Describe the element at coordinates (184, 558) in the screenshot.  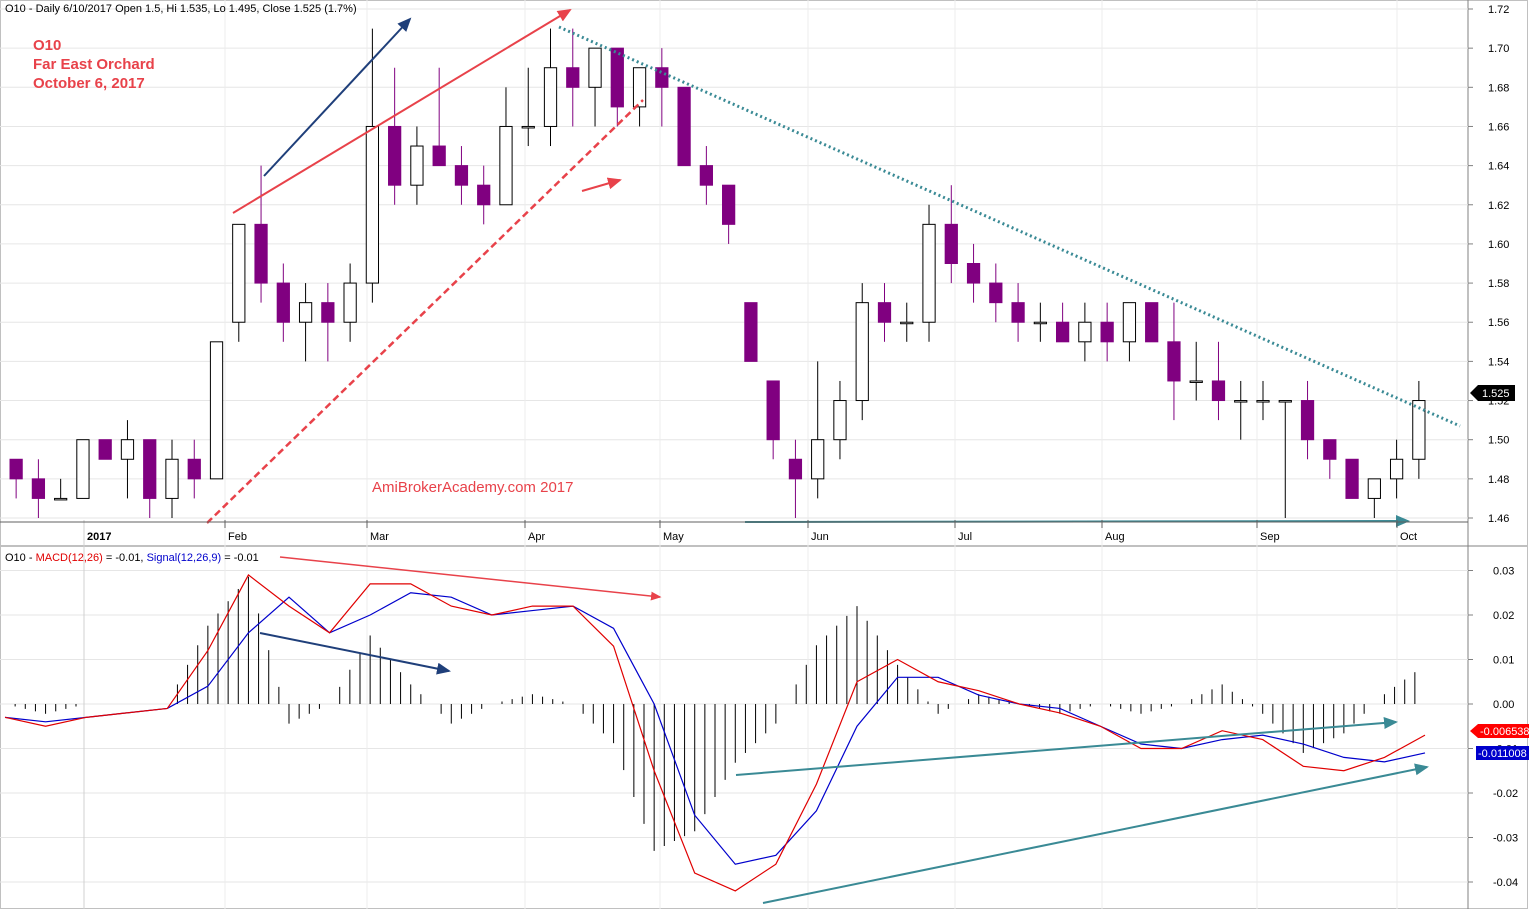
I see `signal-header-name: Signal(12,26,9)` at that location.